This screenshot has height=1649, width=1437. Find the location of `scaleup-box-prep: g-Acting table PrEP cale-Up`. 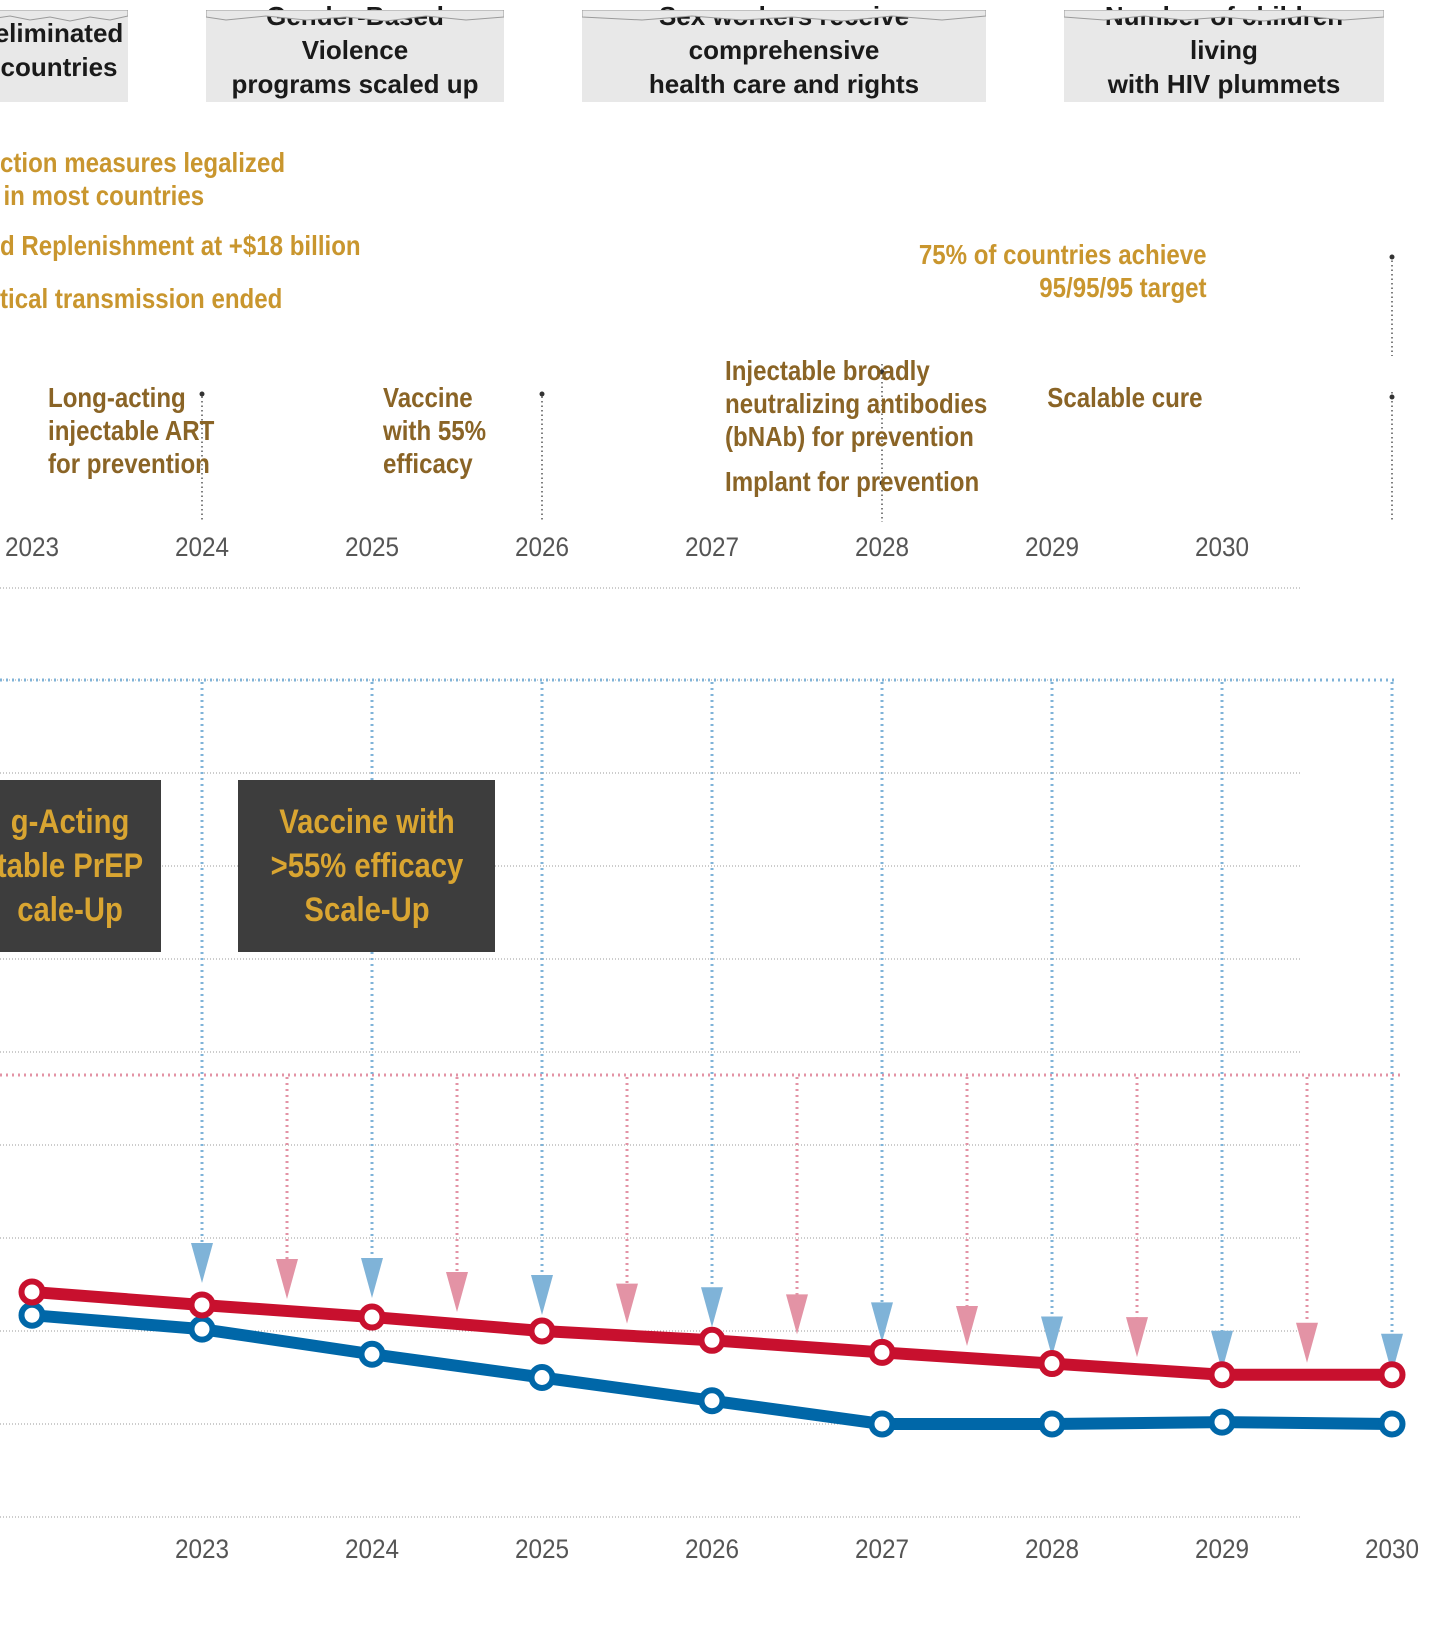

scaleup-box-prep: g-Acting table PrEP cale-Up is located at coordinates (80, 866).